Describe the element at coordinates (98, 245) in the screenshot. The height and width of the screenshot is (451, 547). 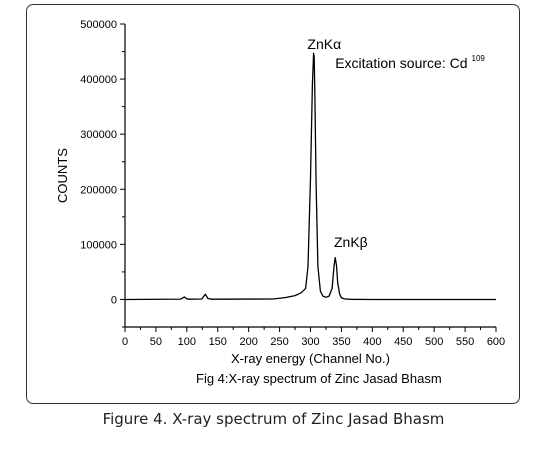
I see `y-tick-label: 100000` at that location.